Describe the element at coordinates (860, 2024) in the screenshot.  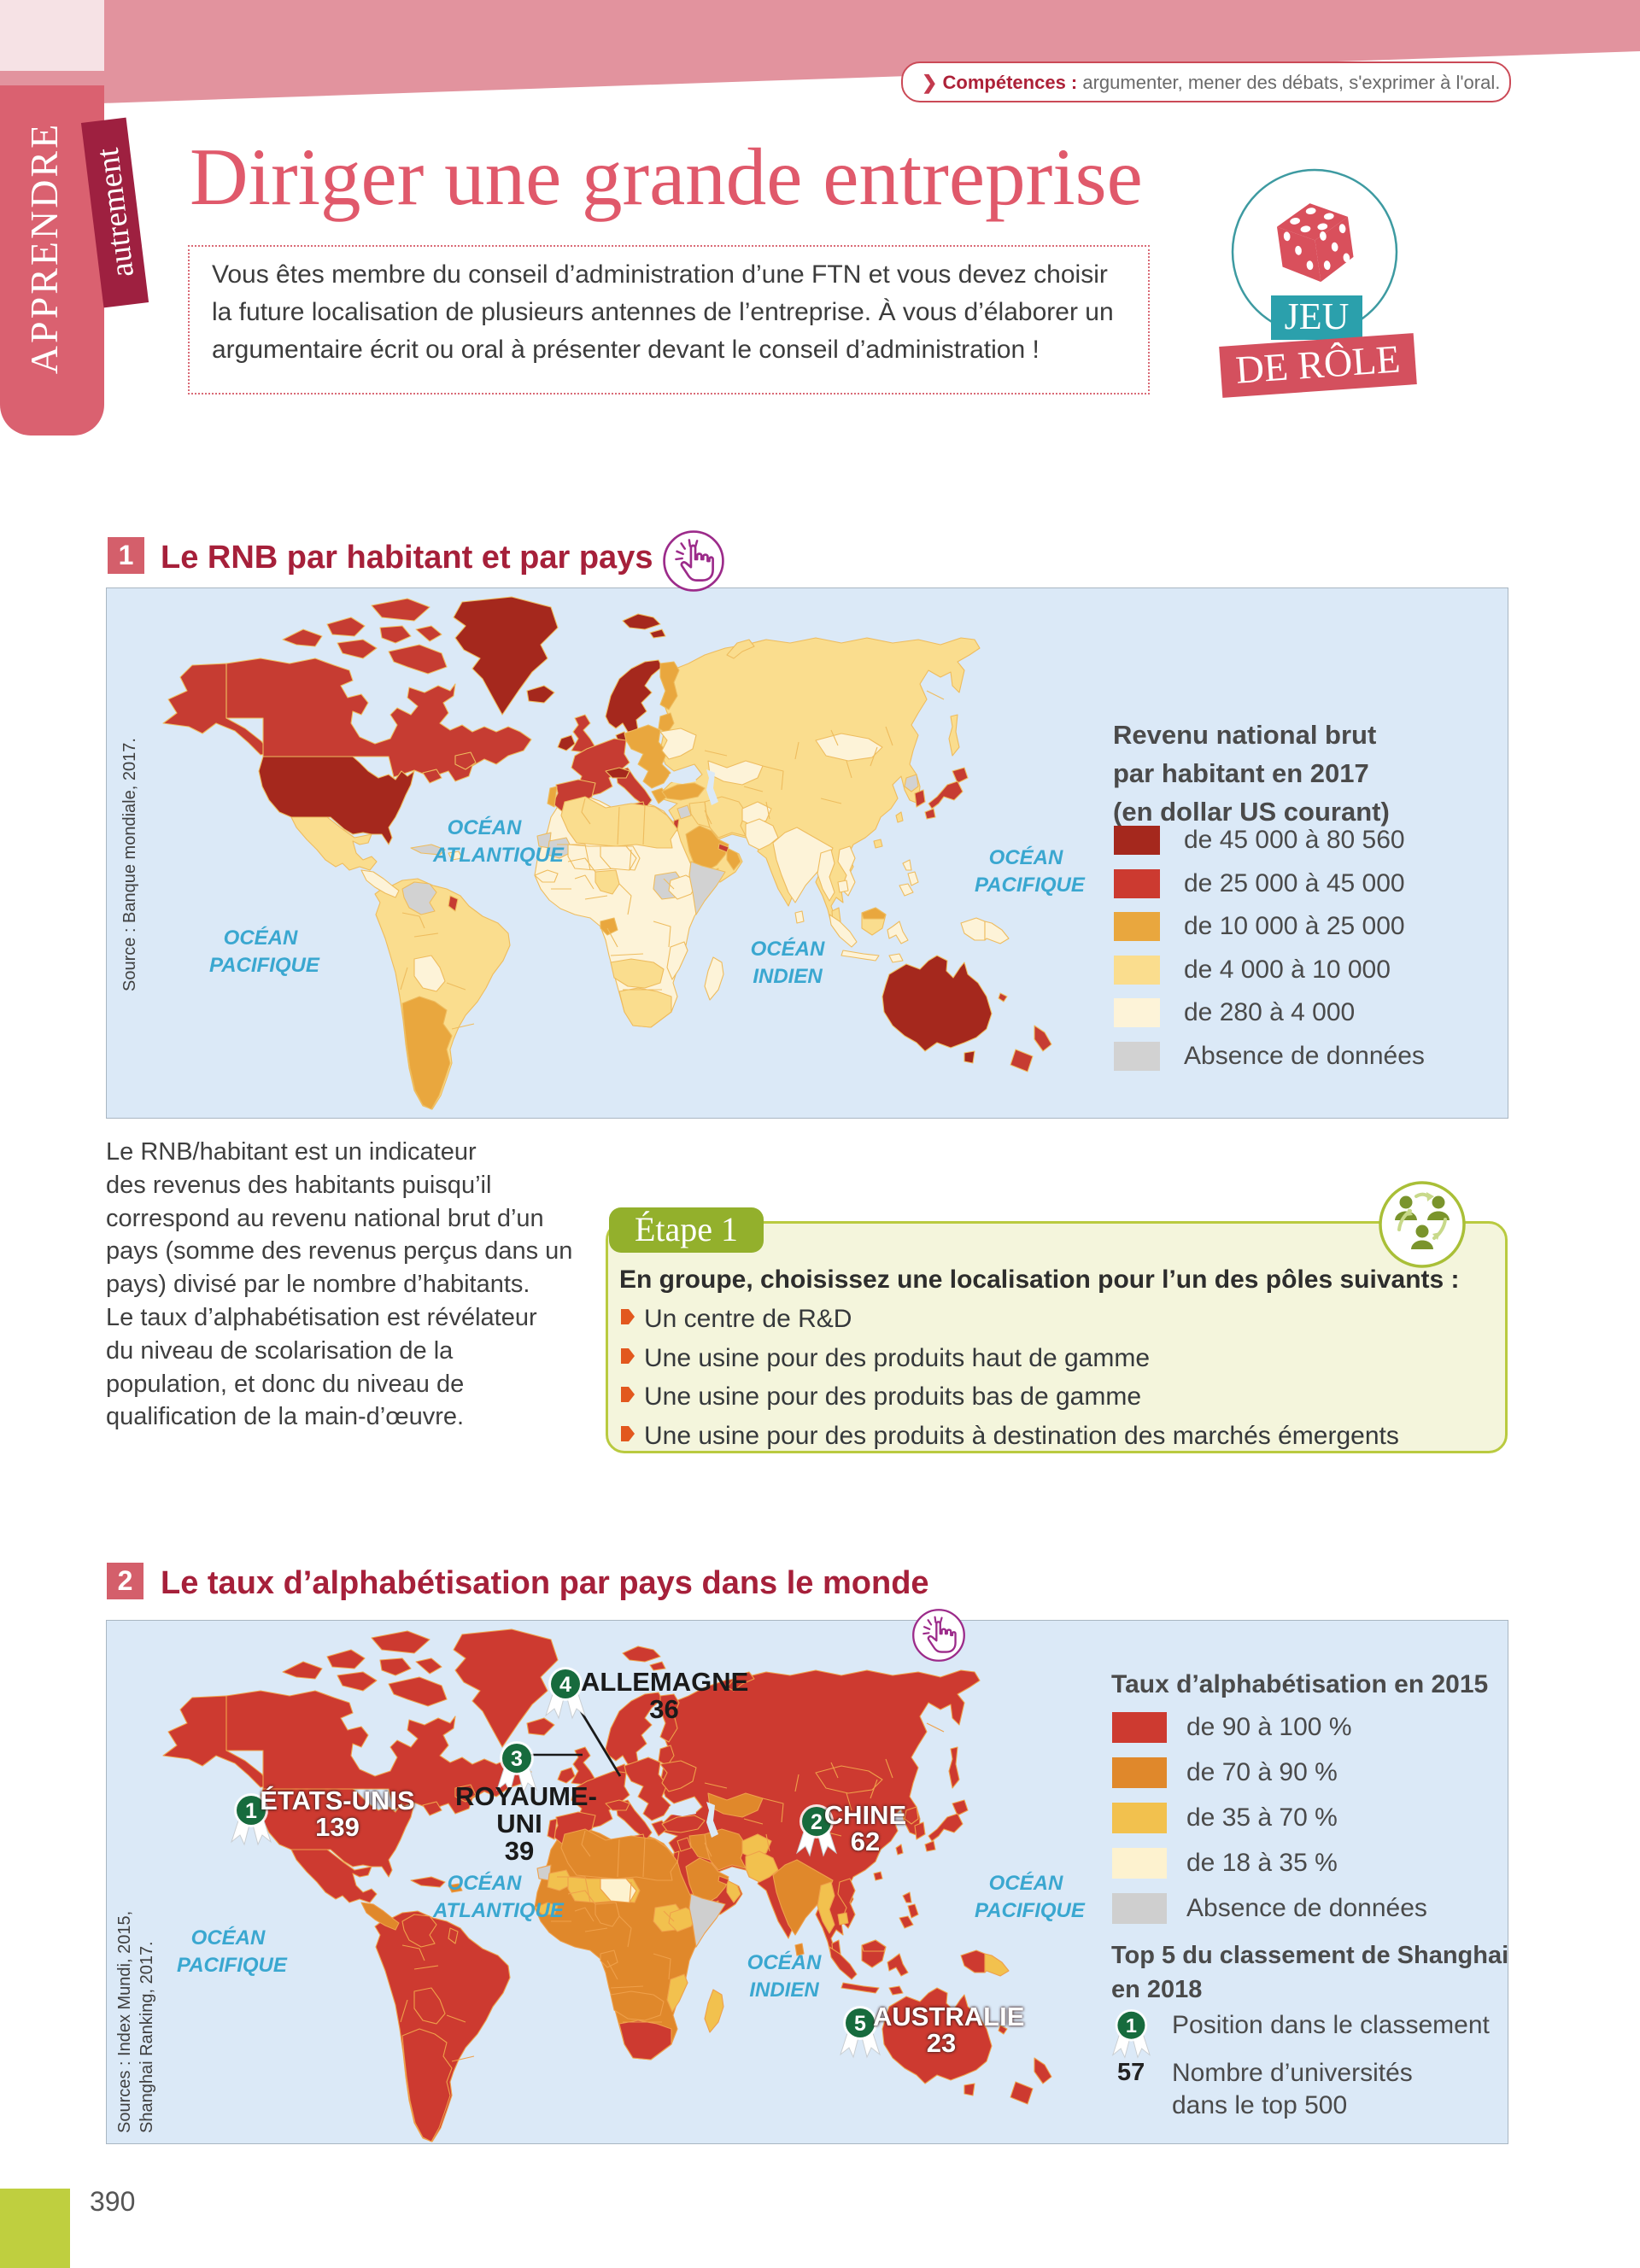
I see `svg-text: 5` at that location.